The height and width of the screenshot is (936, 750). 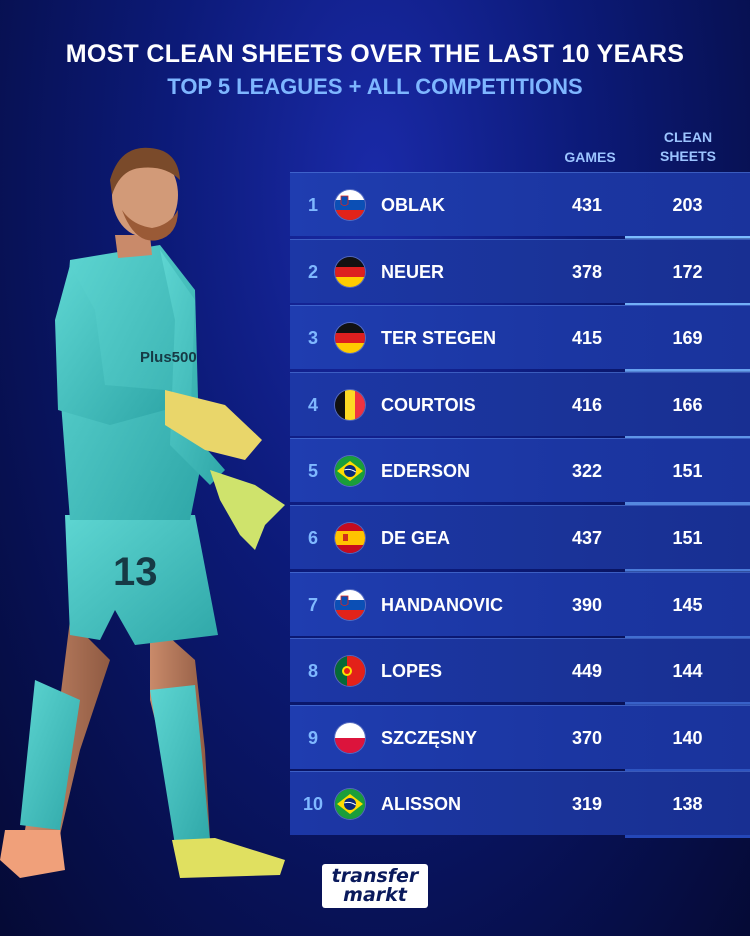 I want to click on belgium-flag-icon, so click(x=350, y=404).